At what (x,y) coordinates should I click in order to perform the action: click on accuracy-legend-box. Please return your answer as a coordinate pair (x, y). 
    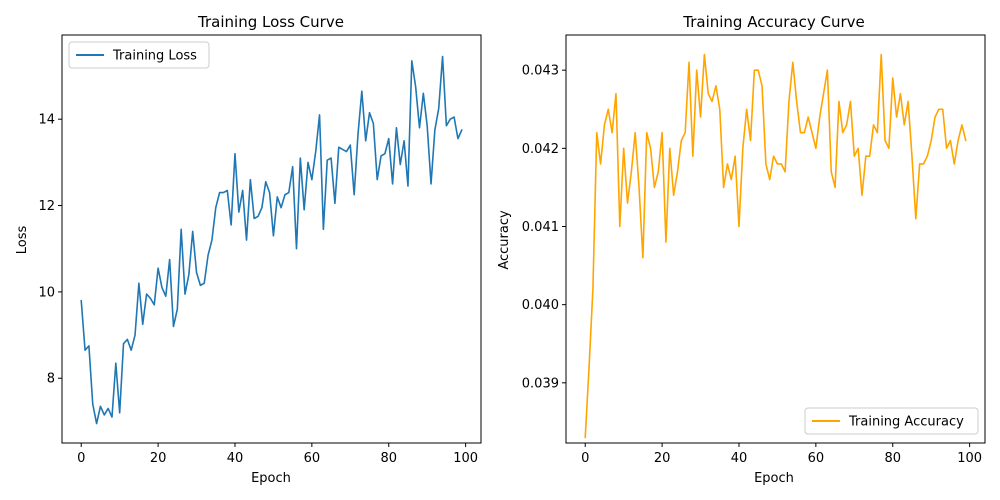
    Looking at the image, I should click on (891, 421).